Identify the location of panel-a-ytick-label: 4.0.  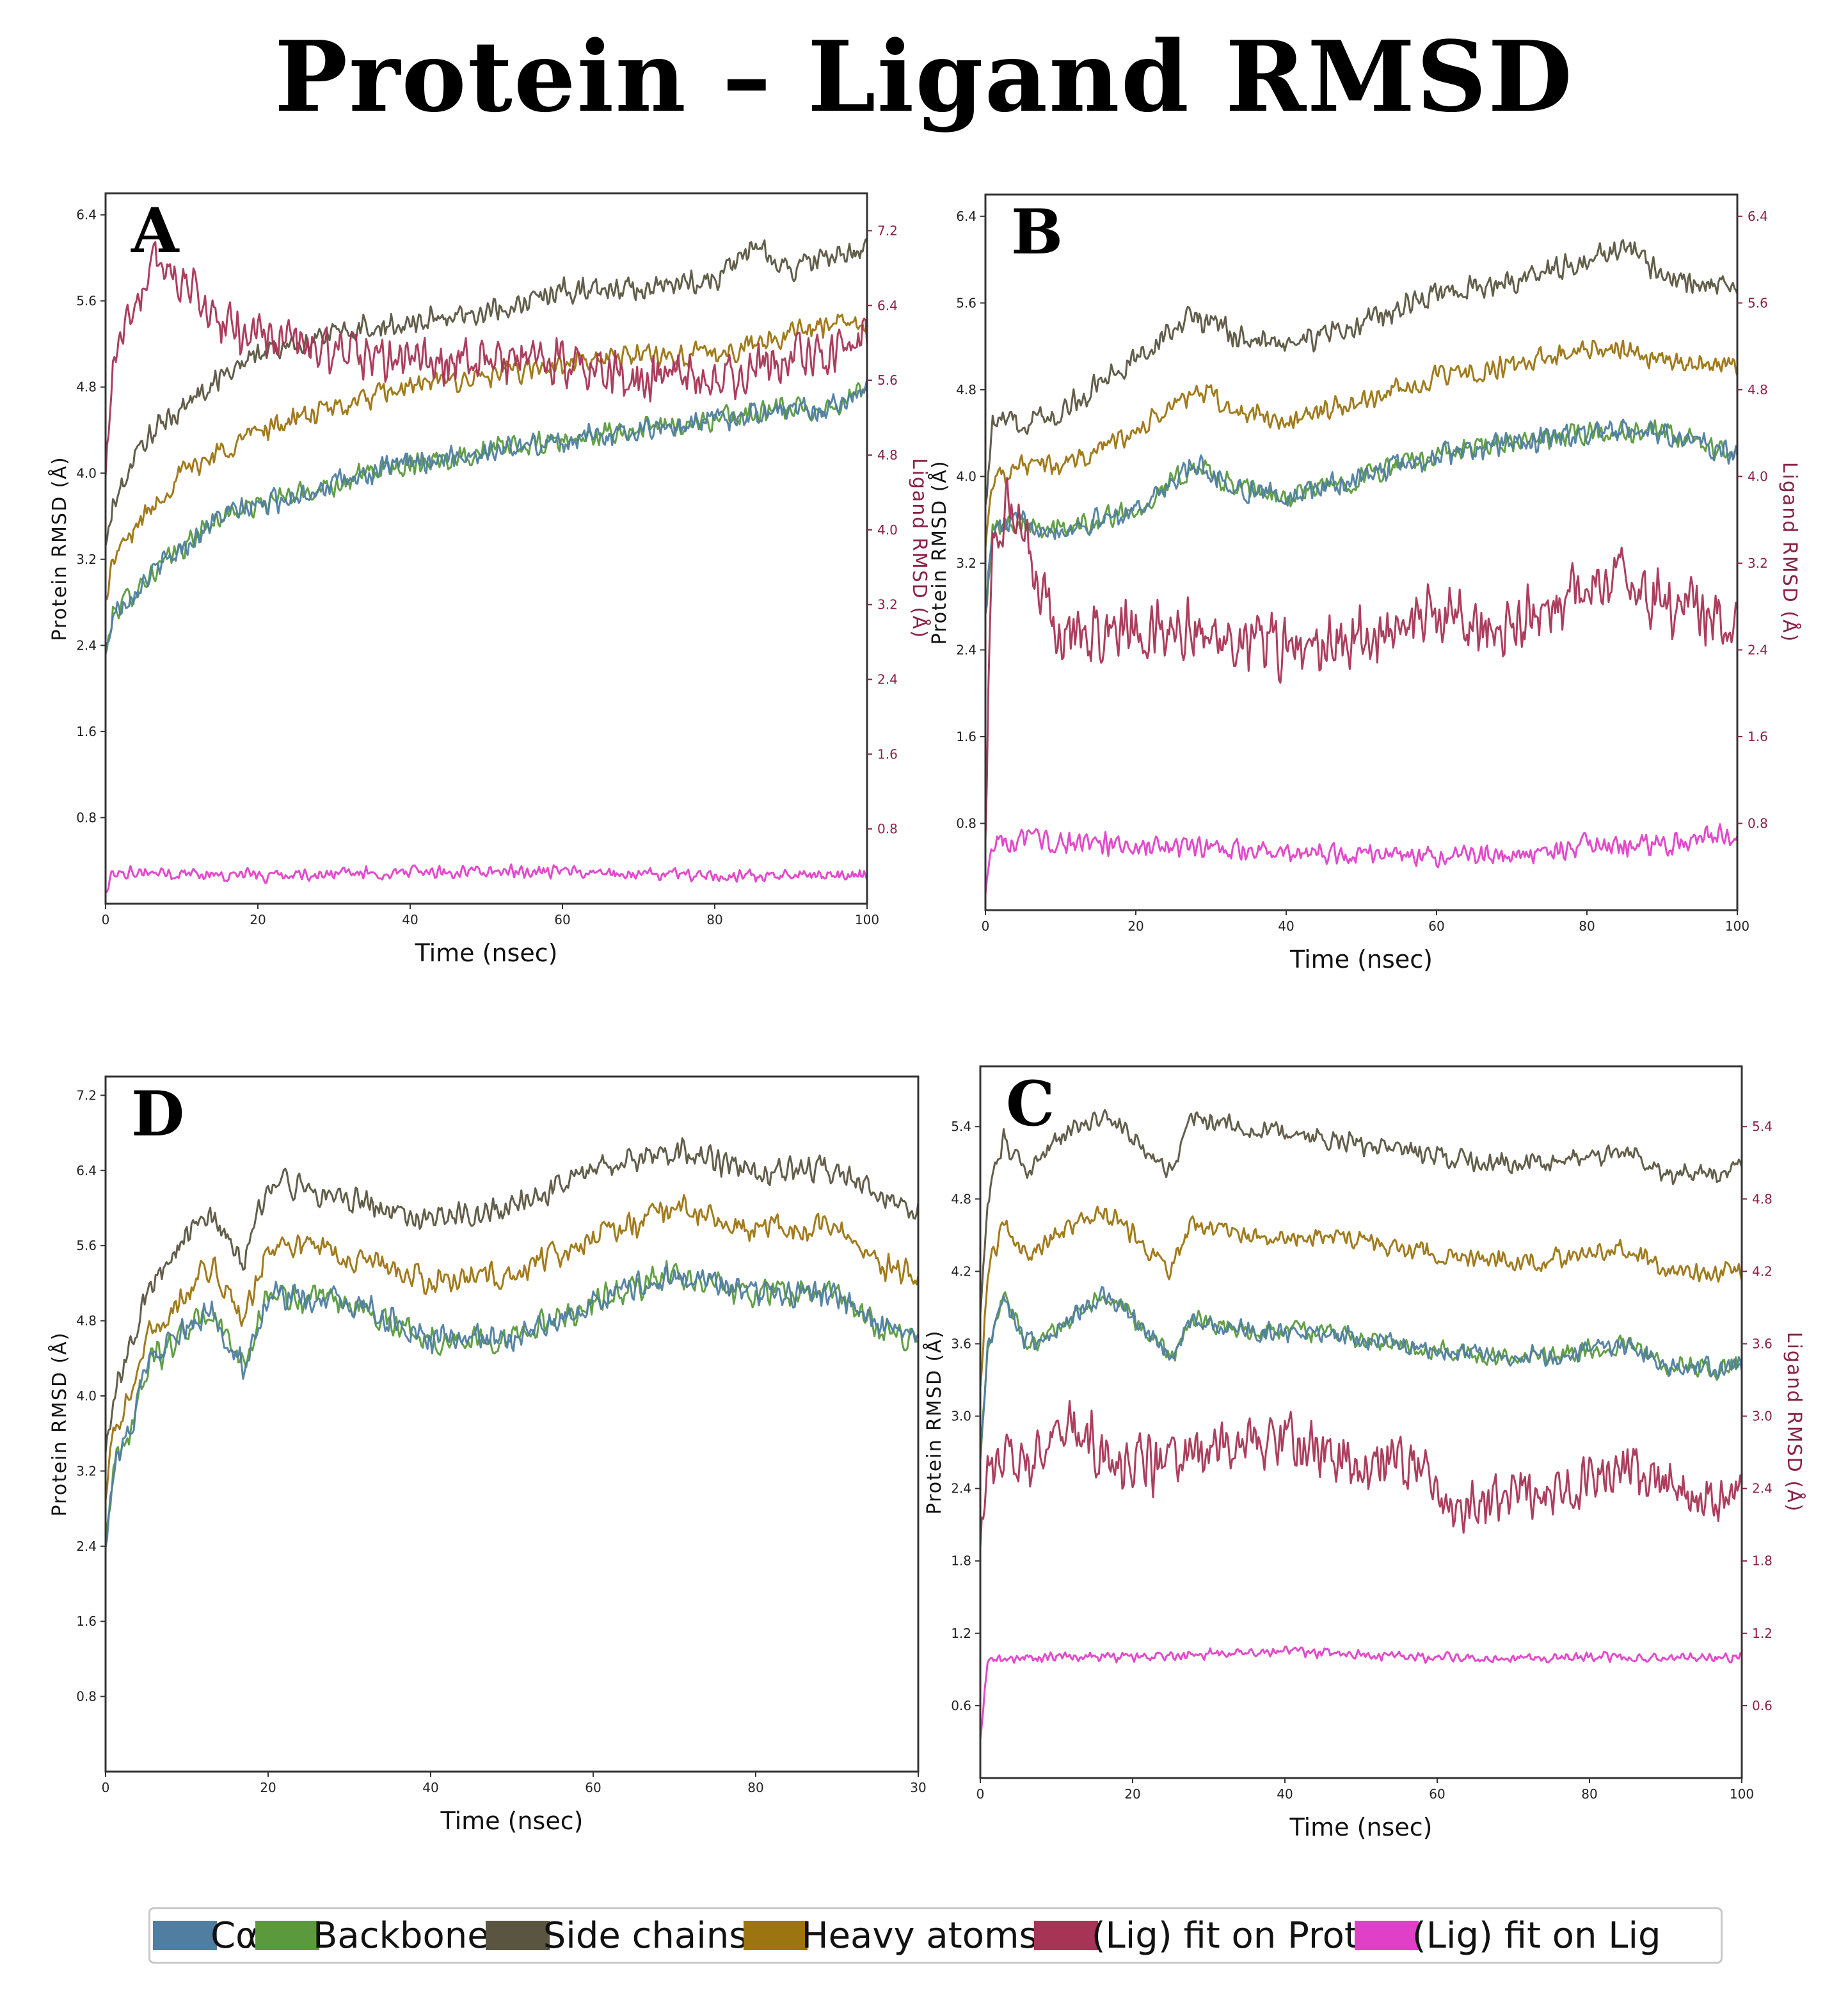
(86, 473).